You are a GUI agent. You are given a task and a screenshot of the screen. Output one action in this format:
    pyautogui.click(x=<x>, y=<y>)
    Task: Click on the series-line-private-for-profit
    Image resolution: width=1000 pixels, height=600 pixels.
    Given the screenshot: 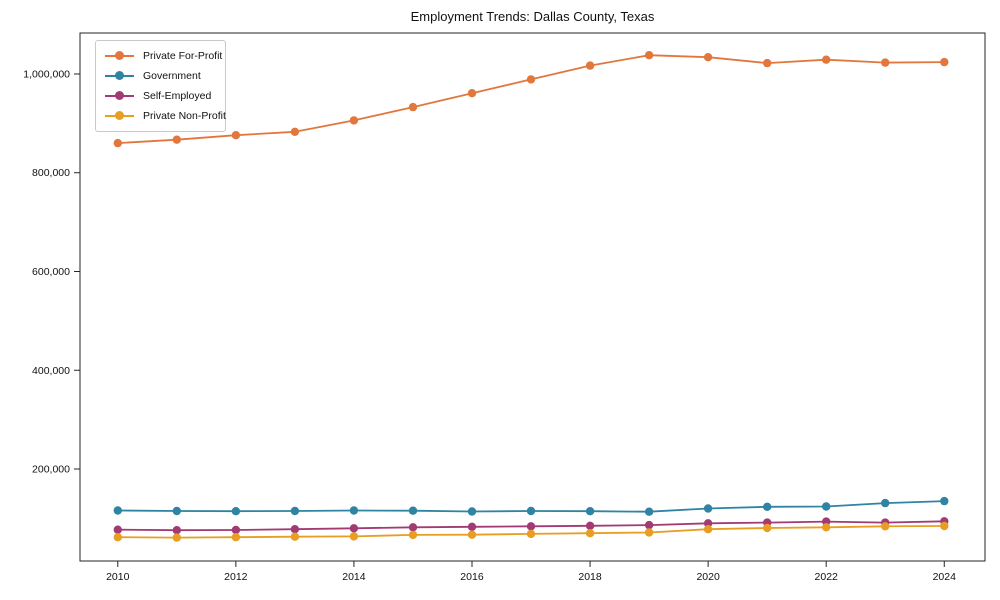 What is the action you would take?
    pyautogui.click(x=531, y=99)
    